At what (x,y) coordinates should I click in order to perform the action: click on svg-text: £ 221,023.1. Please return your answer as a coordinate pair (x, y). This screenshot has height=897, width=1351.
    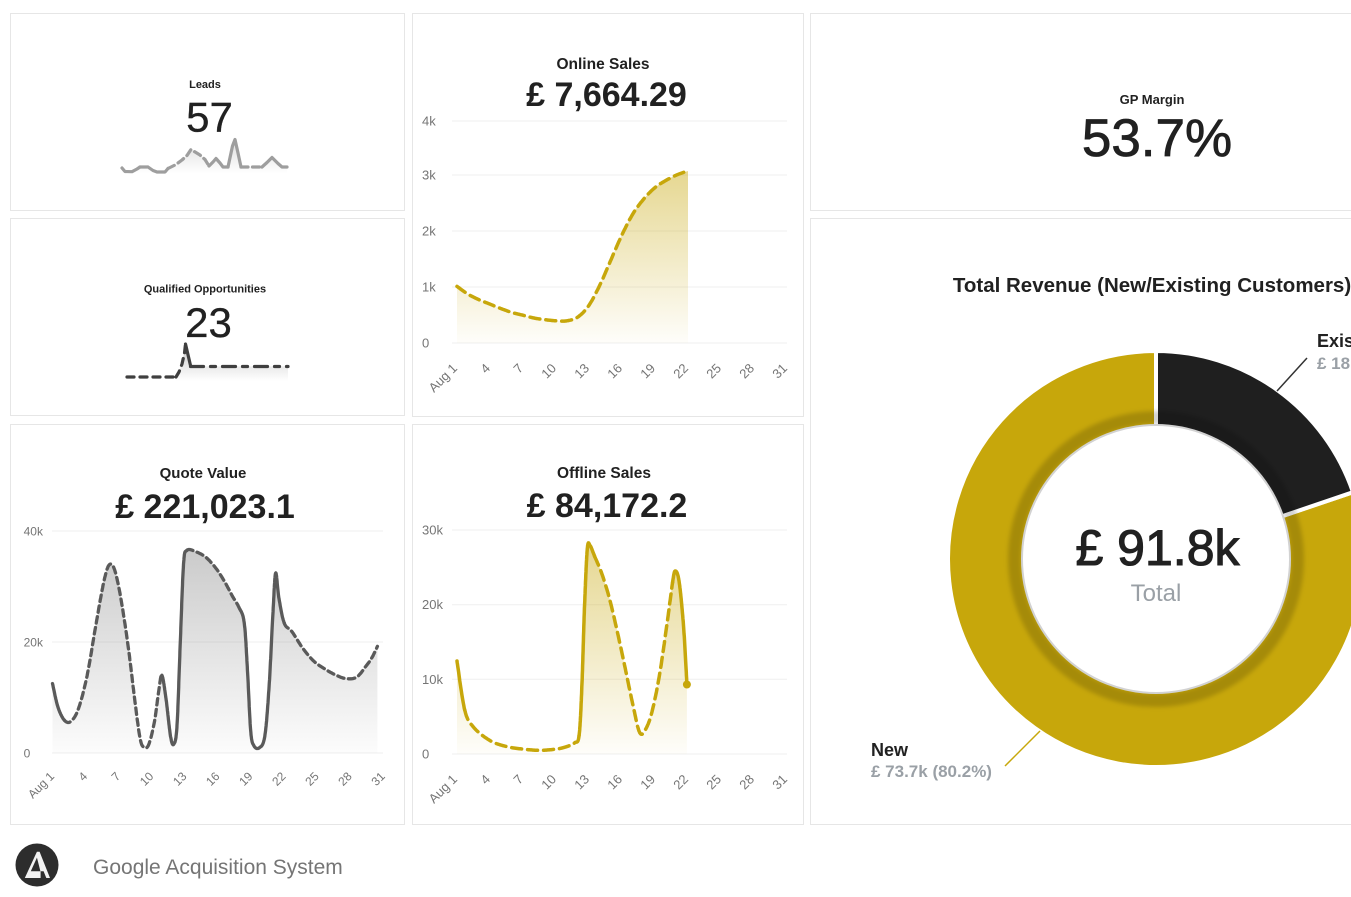
    Looking at the image, I should click on (205, 507).